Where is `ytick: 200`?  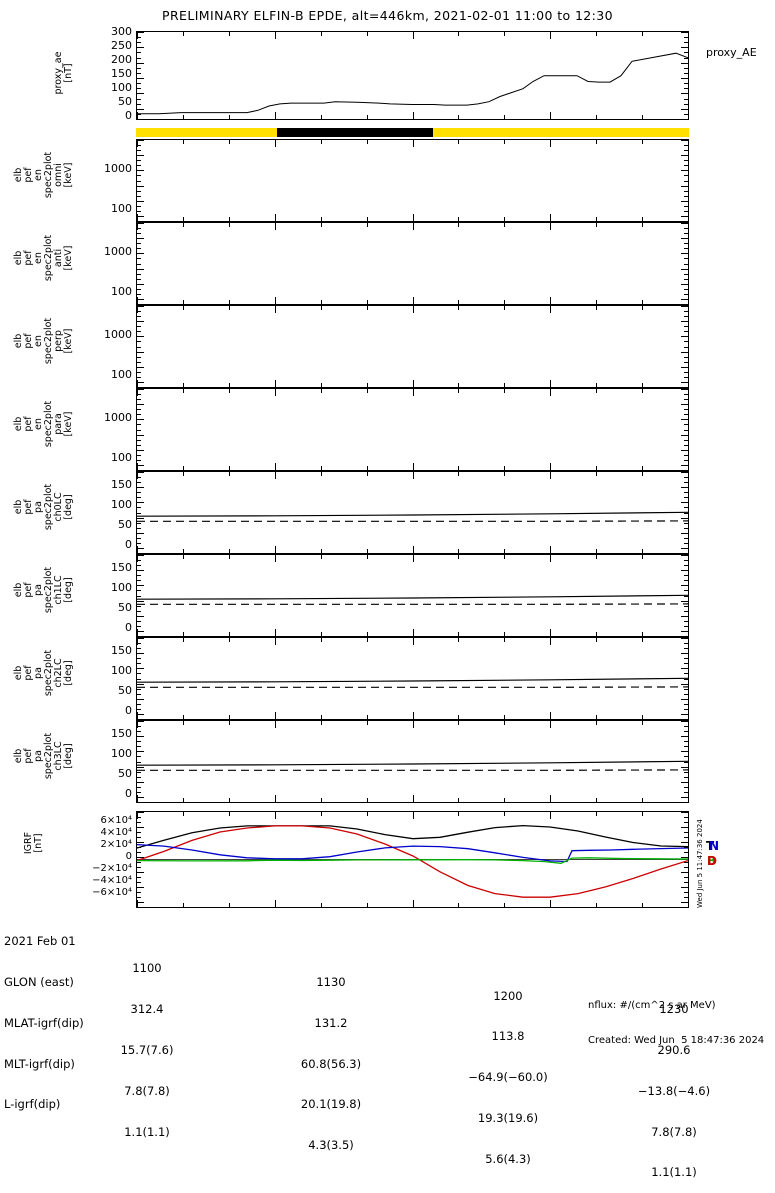
ytick: 200 is located at coordinates (121, 59).